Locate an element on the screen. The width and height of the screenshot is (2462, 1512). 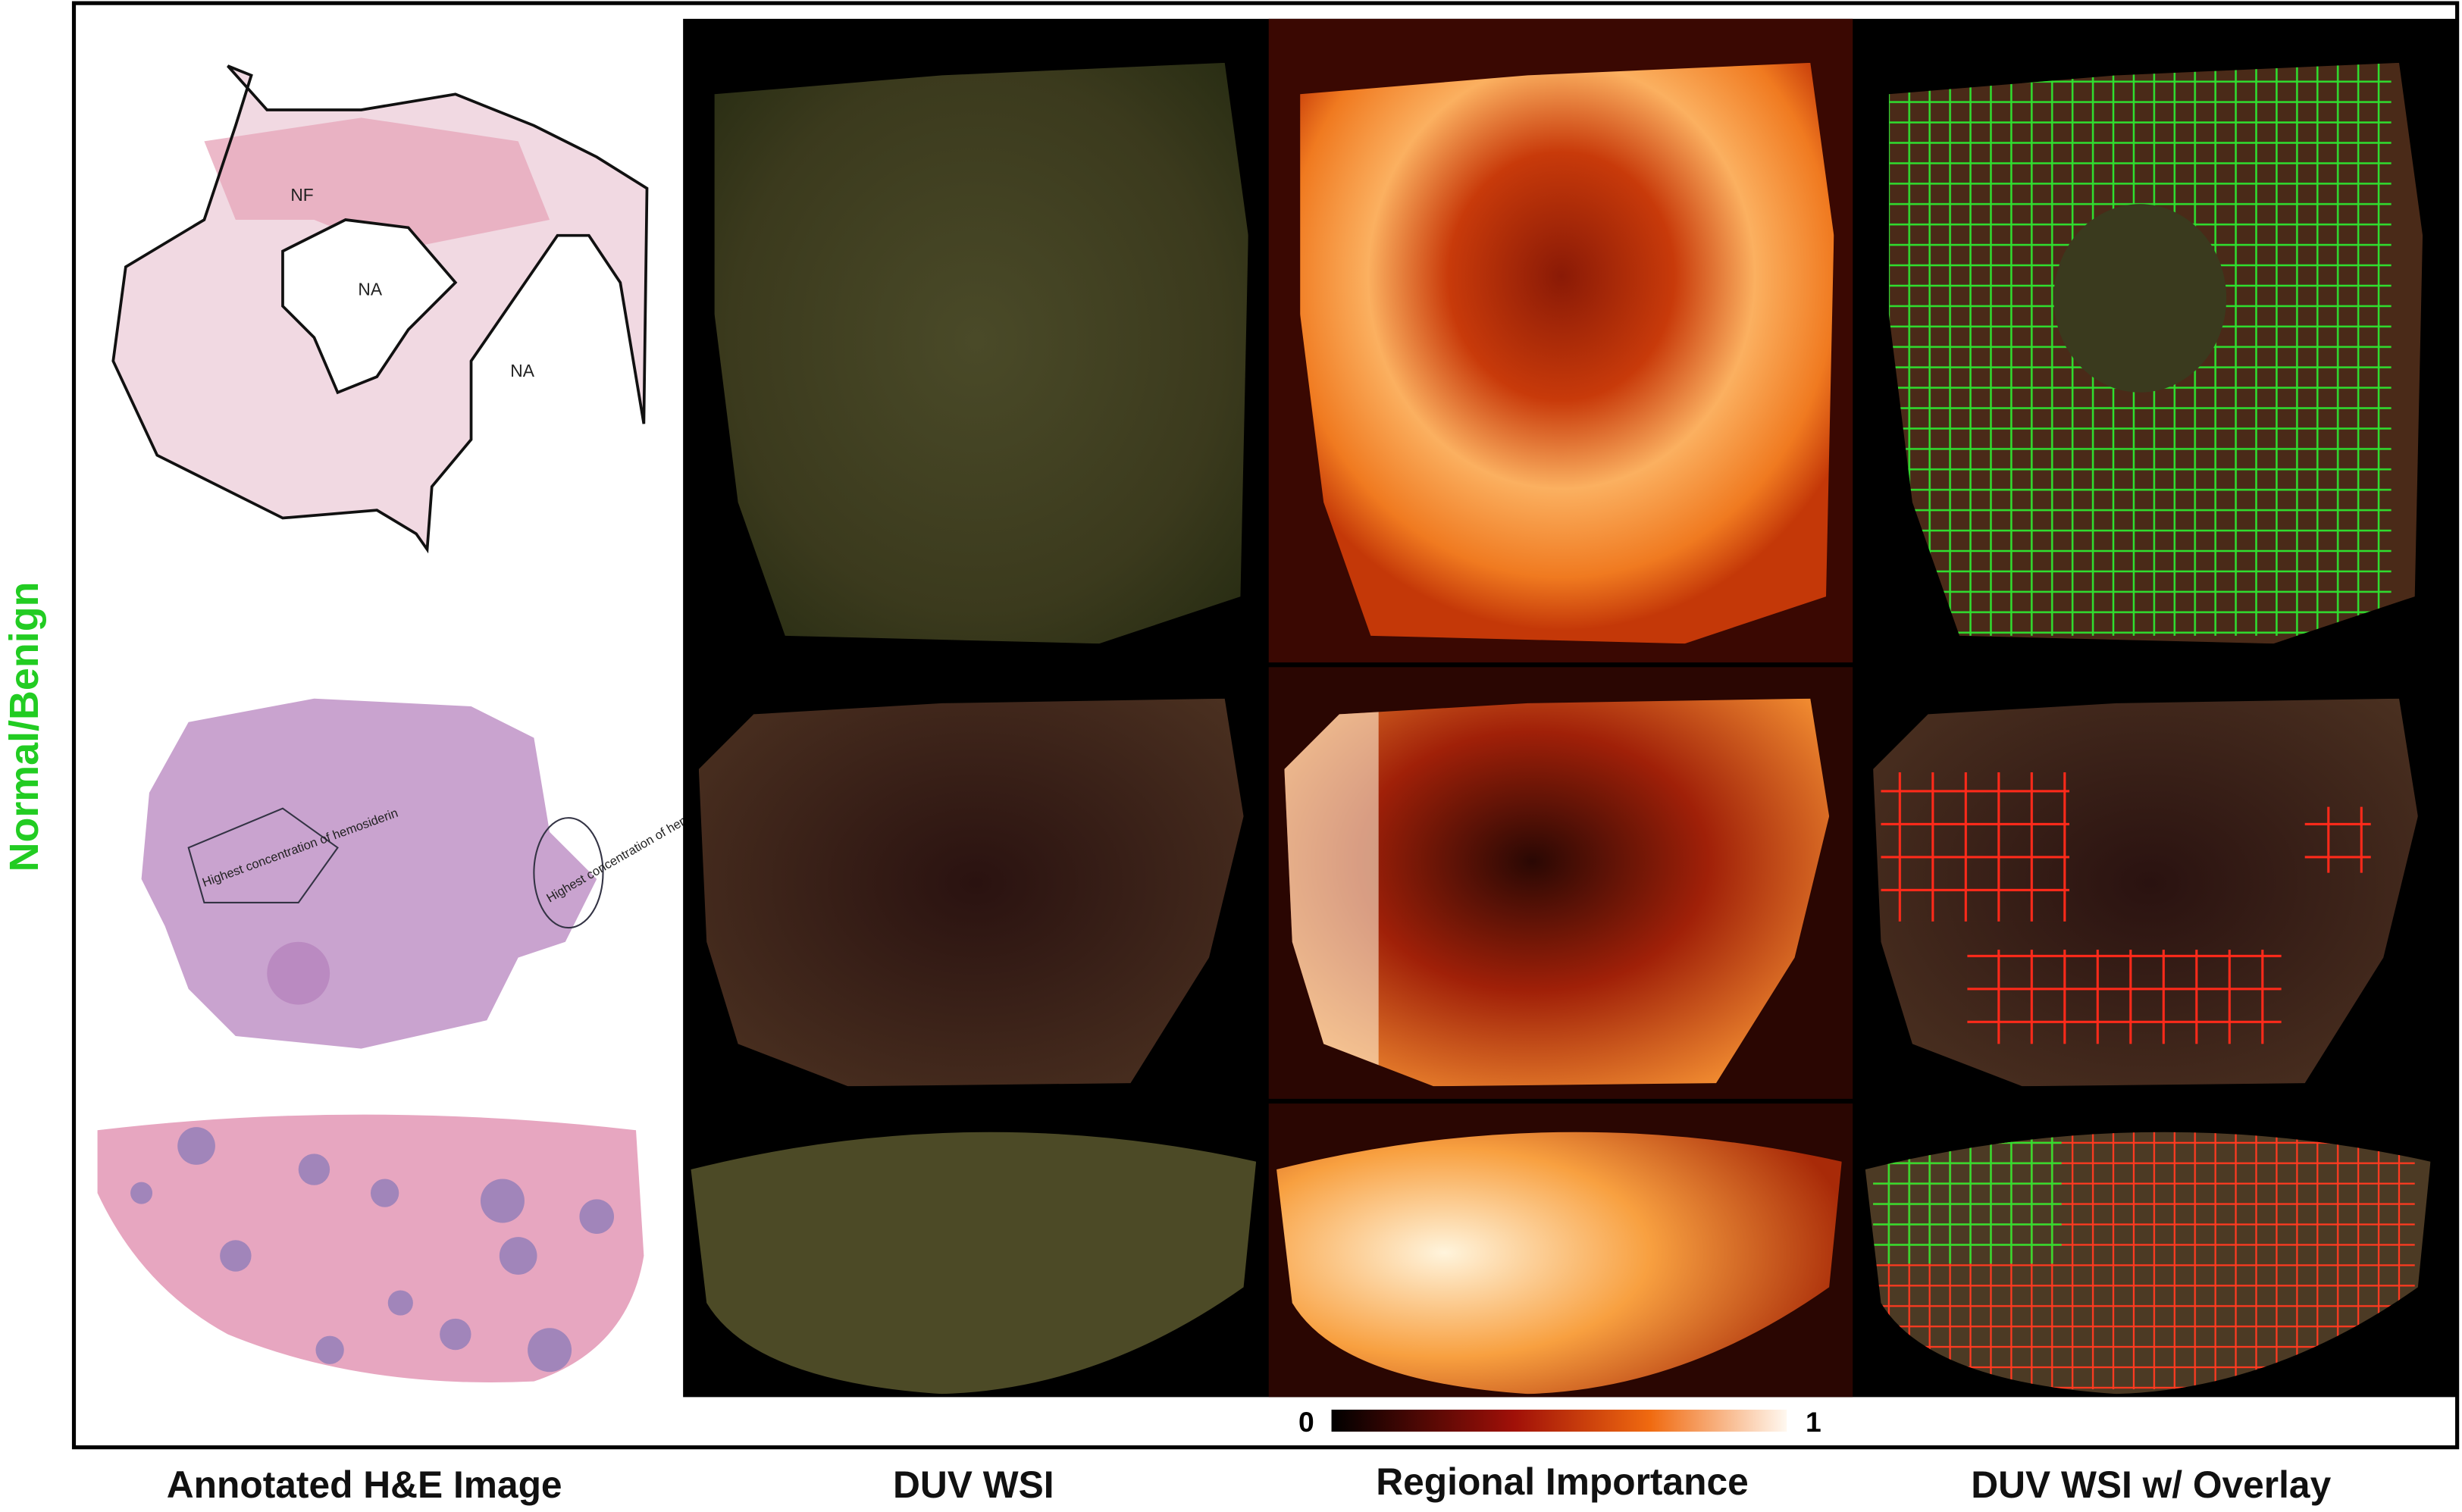
he-bottom is located at coordinates (370, 1248).